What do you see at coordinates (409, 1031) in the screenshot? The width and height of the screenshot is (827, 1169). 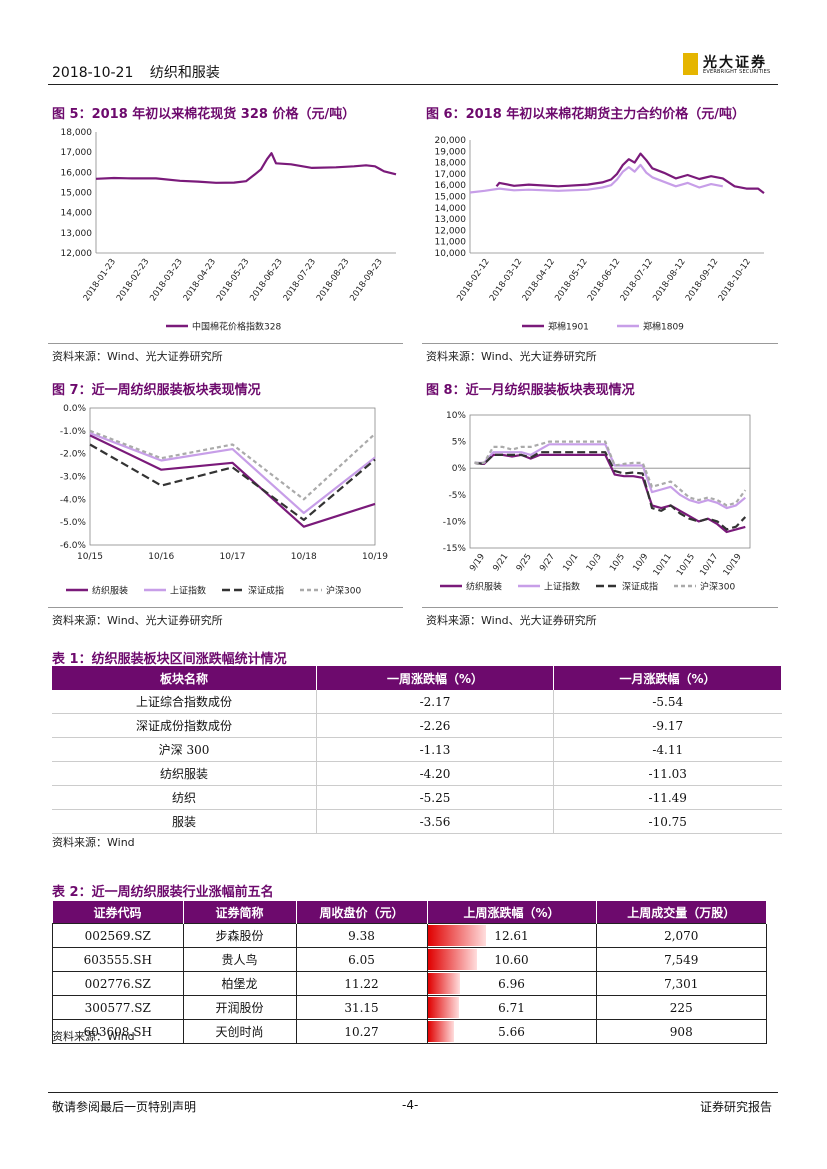 I see `table2-row: 603608.SH 天创时尚 10.27 5.66 908` at bounding box center [409, 1031].